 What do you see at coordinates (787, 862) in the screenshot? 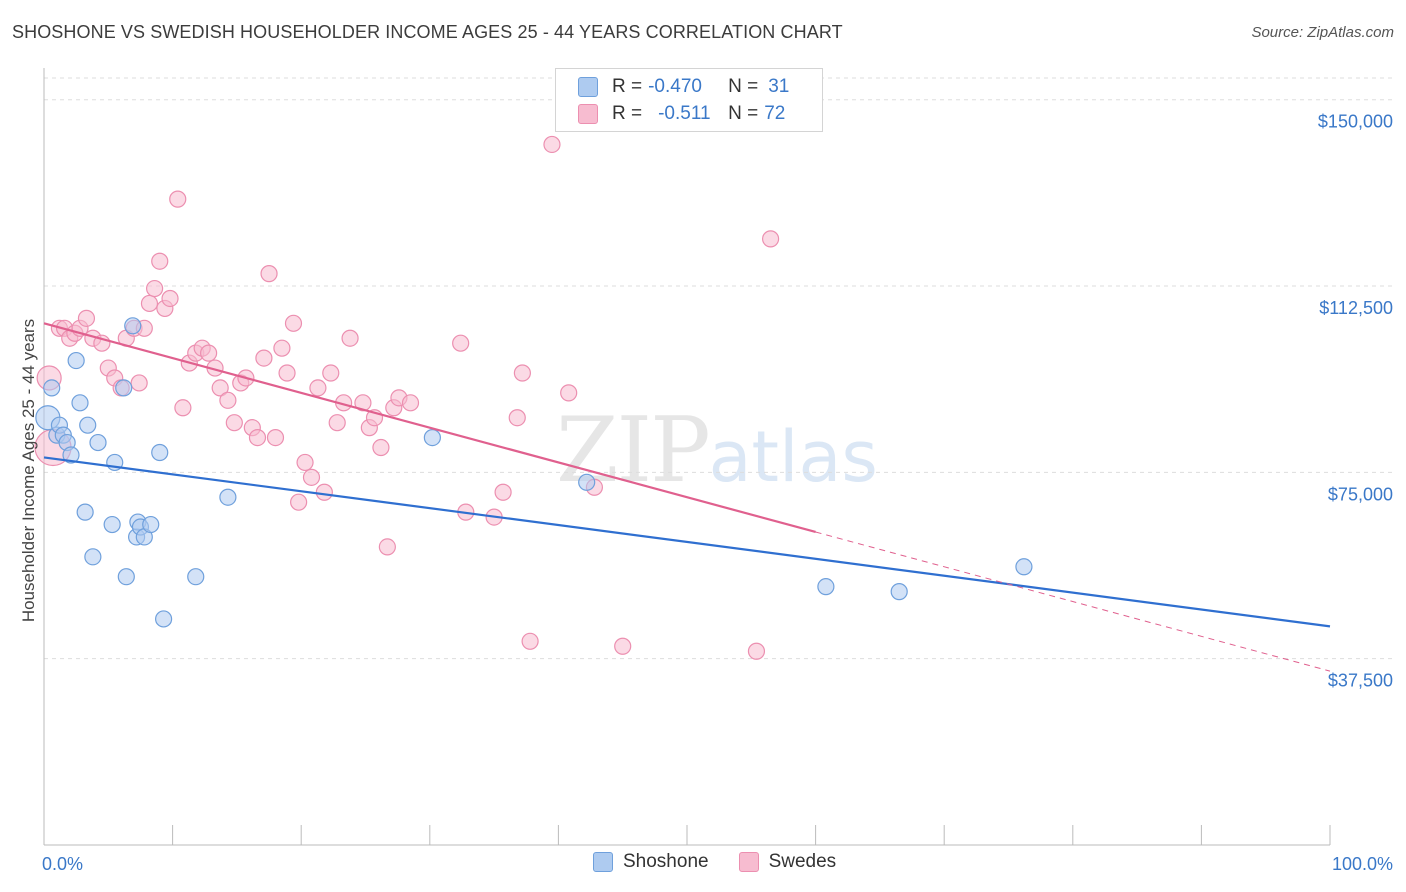
I see `series-legend-swedes: Swedes` at bounding box center [787, 862].